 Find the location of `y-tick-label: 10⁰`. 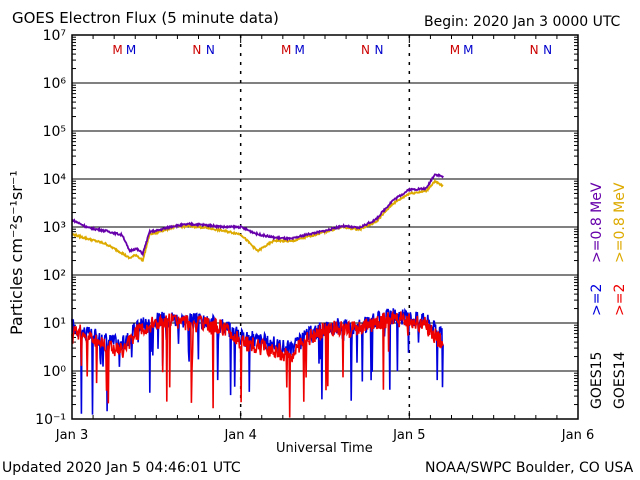

y-tick-label: 10⁰ is located at coordinates (55, 372).